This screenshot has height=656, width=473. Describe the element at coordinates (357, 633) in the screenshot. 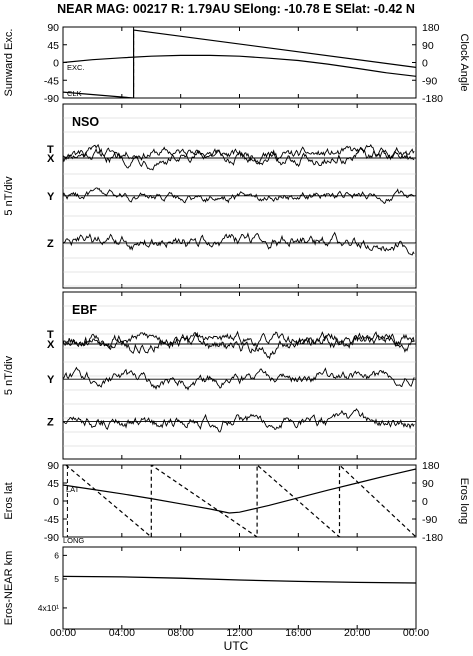

I see `x-tick-label: 20:00` at that location.